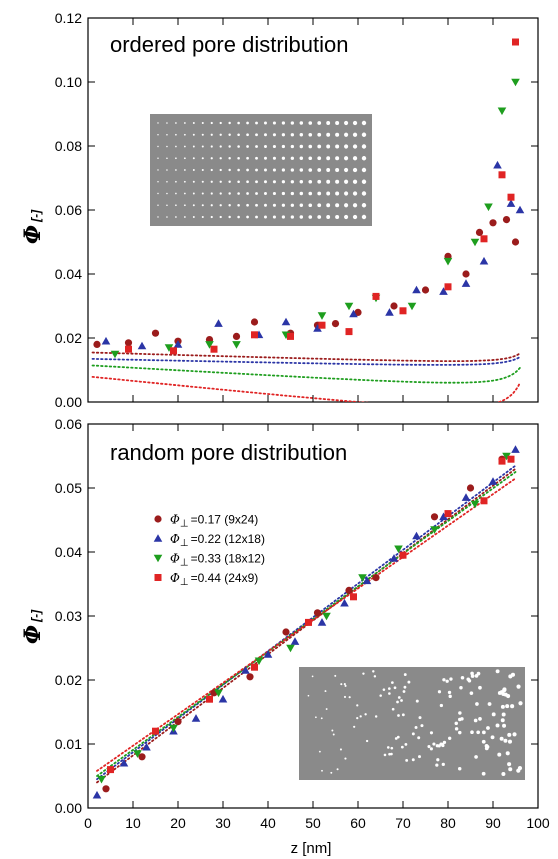 The height and width of the screenshot is (859, 558). Describe the element at coordinates (33, 226) in the screenshot. I see `y-axis-label-top: Φ[-]` at that location.